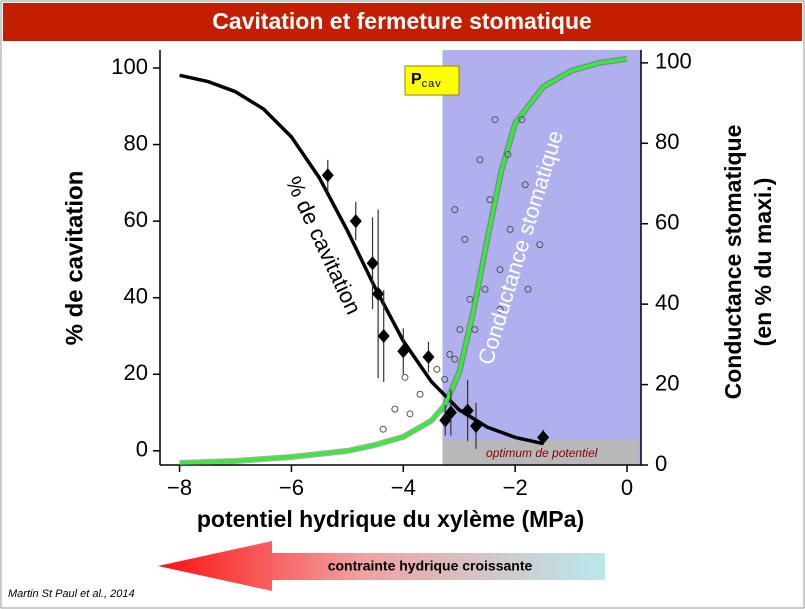 The width and height of the screenshot is (805, 609). I want to click on y2-tick-label: 0, so click(661, 463).